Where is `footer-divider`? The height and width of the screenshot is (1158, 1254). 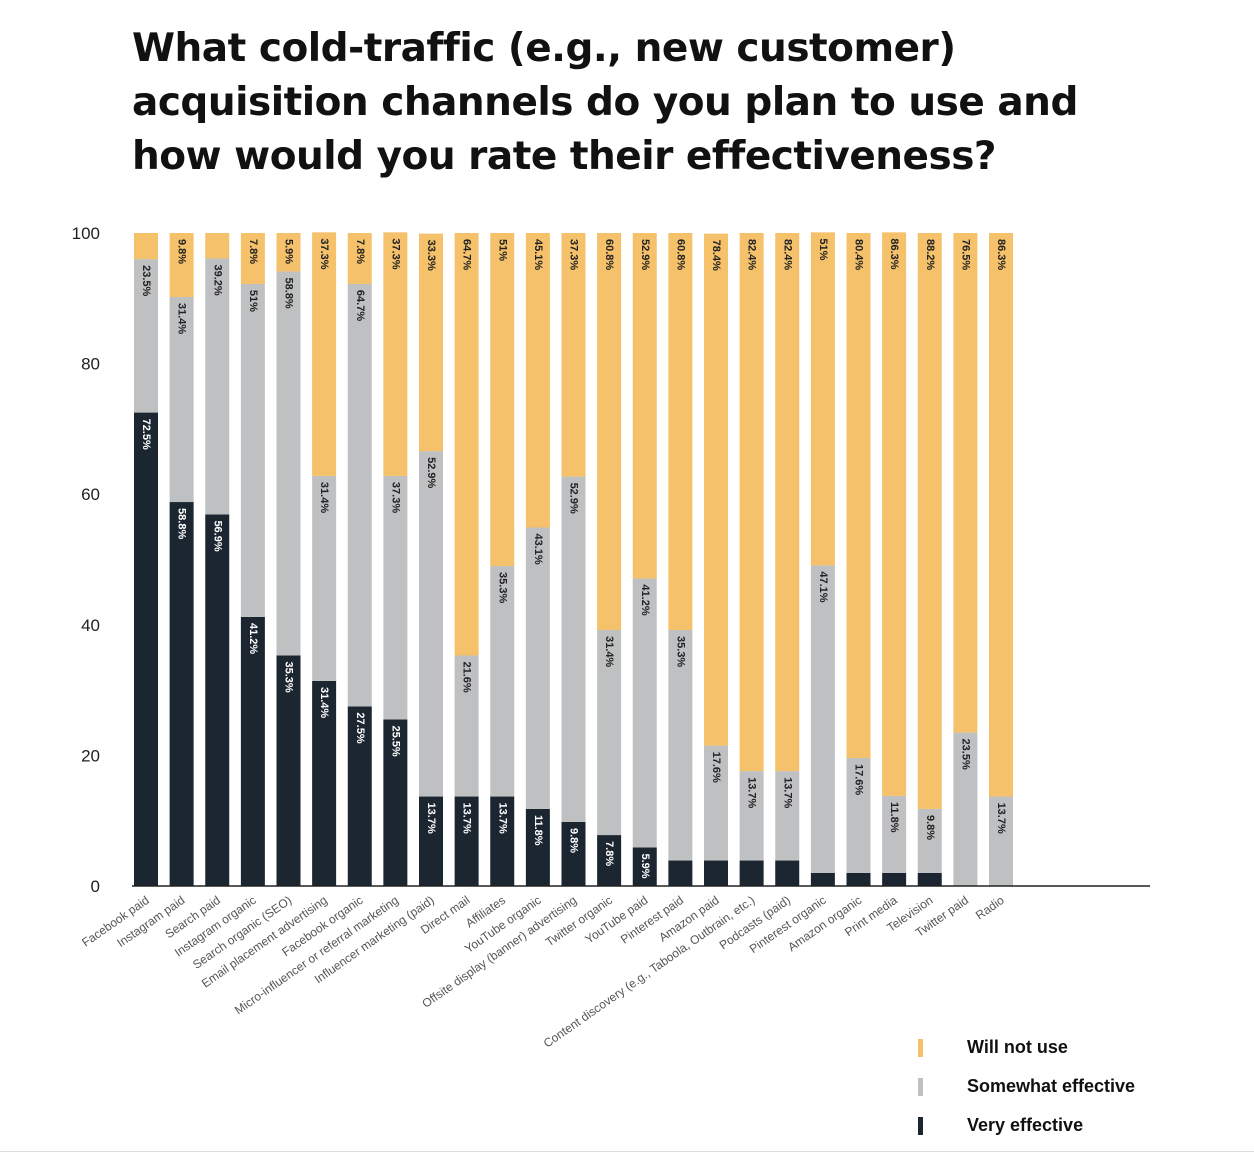
footer-divider is located at coordinates (627, 1151).